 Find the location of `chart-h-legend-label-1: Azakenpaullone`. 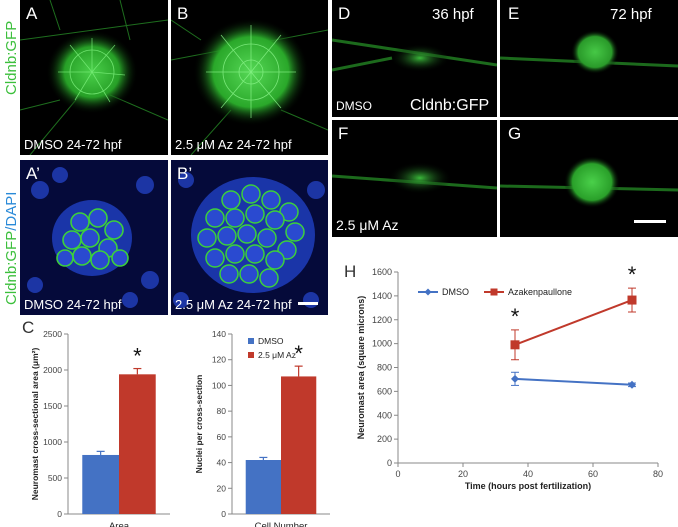

chart-h-legend-label-1: Azakenpaullone is located at coordinates (540, 292).